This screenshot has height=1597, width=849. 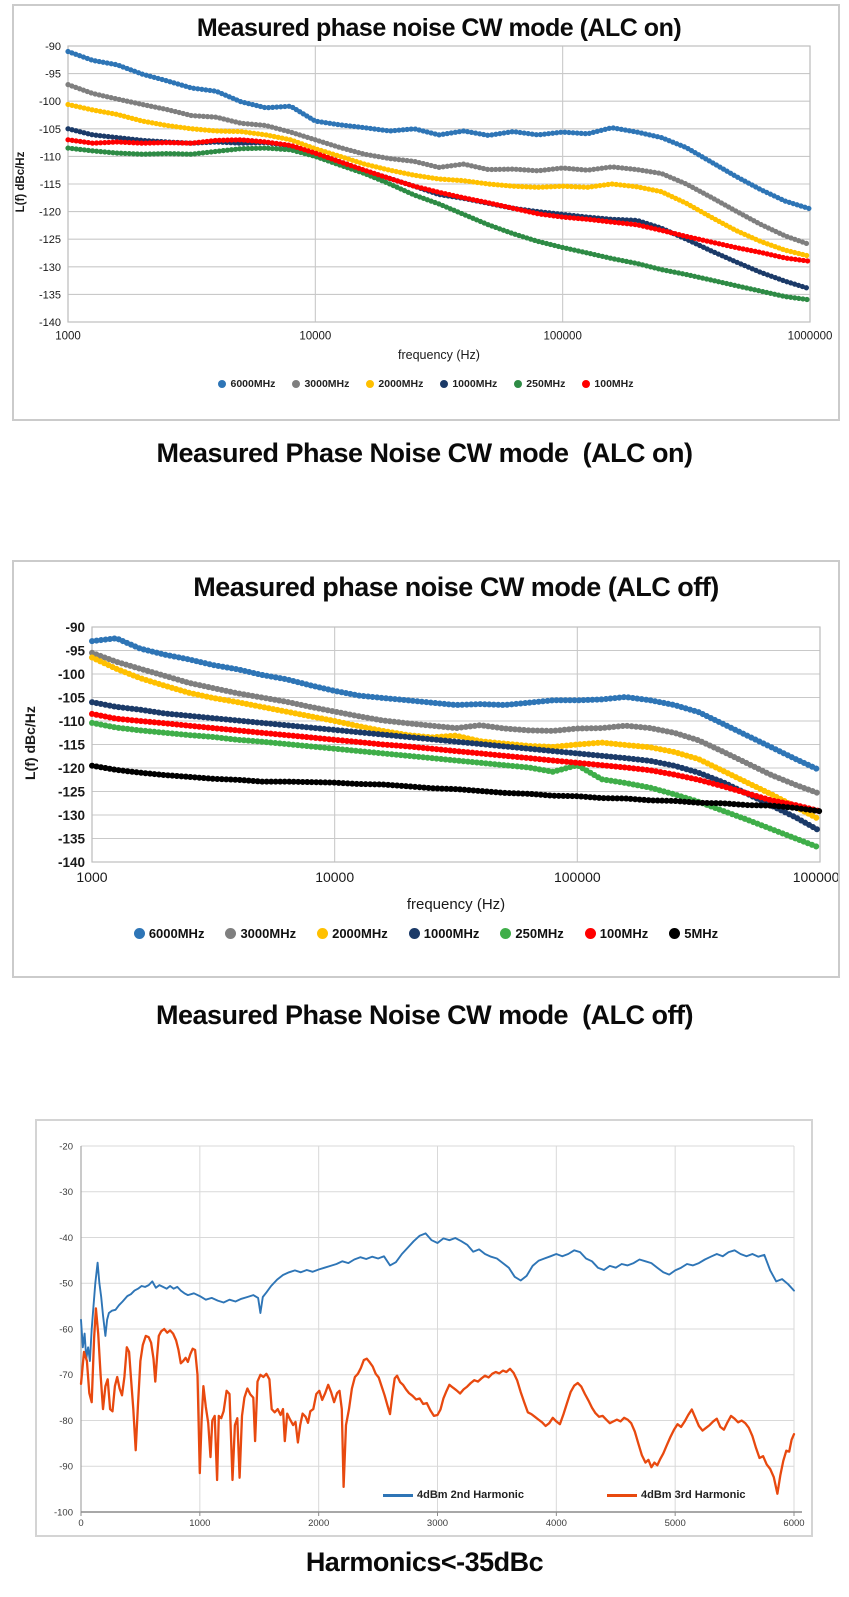 I want to click on svg-text: 4000, so click(x=556, y=1523).